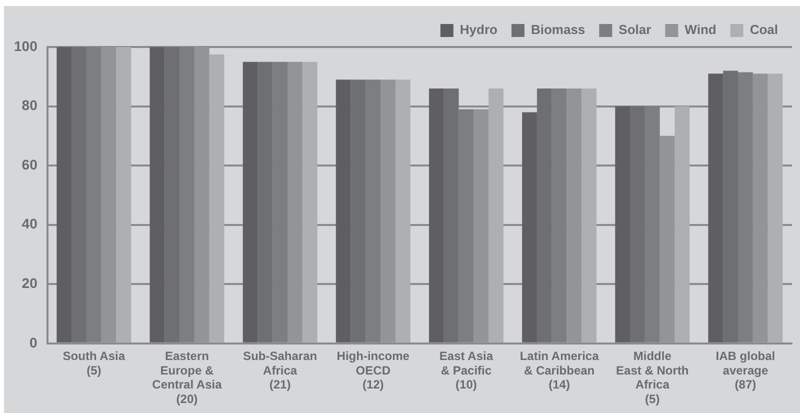 This screenshot has width=800, height=413. Describe the element at coordinates (558, 30) in the screenshot. I see `legend-label: Biomass` at that location.